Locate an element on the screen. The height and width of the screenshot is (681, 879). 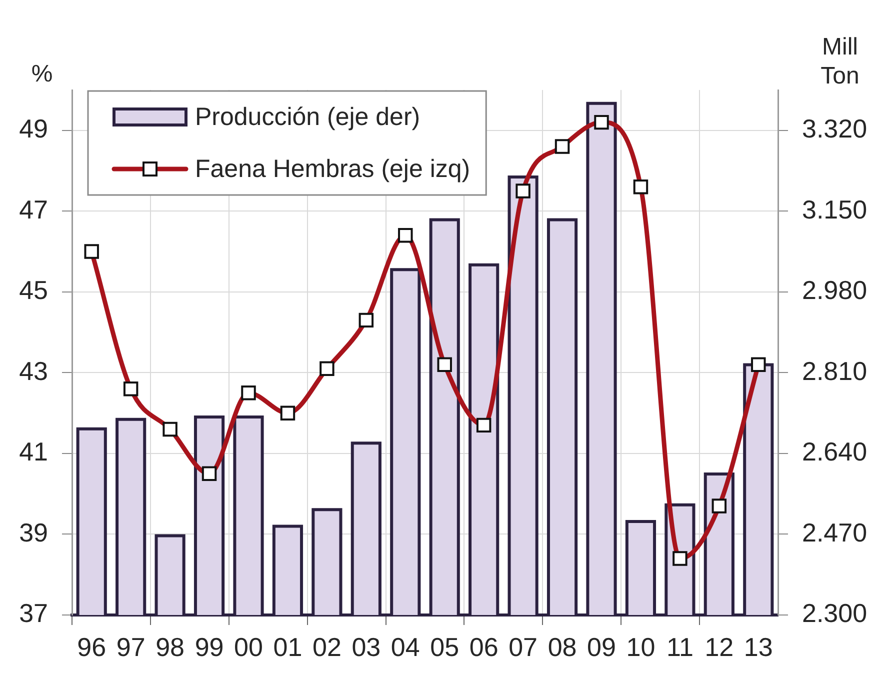
y-tick-label: 39 is located at coordinates (33, 532).